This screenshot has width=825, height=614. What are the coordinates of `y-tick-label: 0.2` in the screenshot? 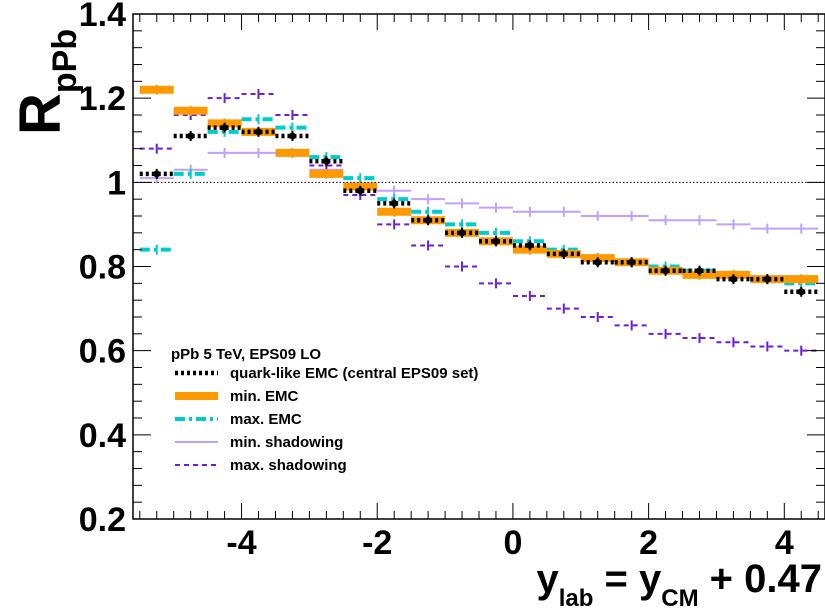 It's located at (102, 520).